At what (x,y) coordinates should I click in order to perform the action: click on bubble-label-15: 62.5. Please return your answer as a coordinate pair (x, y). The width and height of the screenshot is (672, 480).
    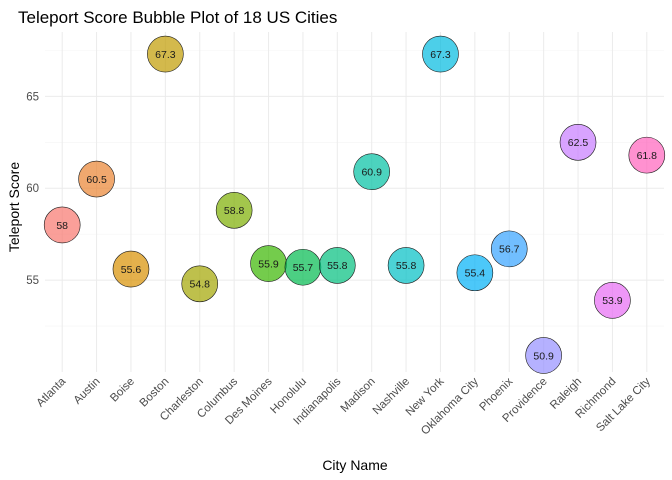
    Looking at the image, I should click on (578, 143).